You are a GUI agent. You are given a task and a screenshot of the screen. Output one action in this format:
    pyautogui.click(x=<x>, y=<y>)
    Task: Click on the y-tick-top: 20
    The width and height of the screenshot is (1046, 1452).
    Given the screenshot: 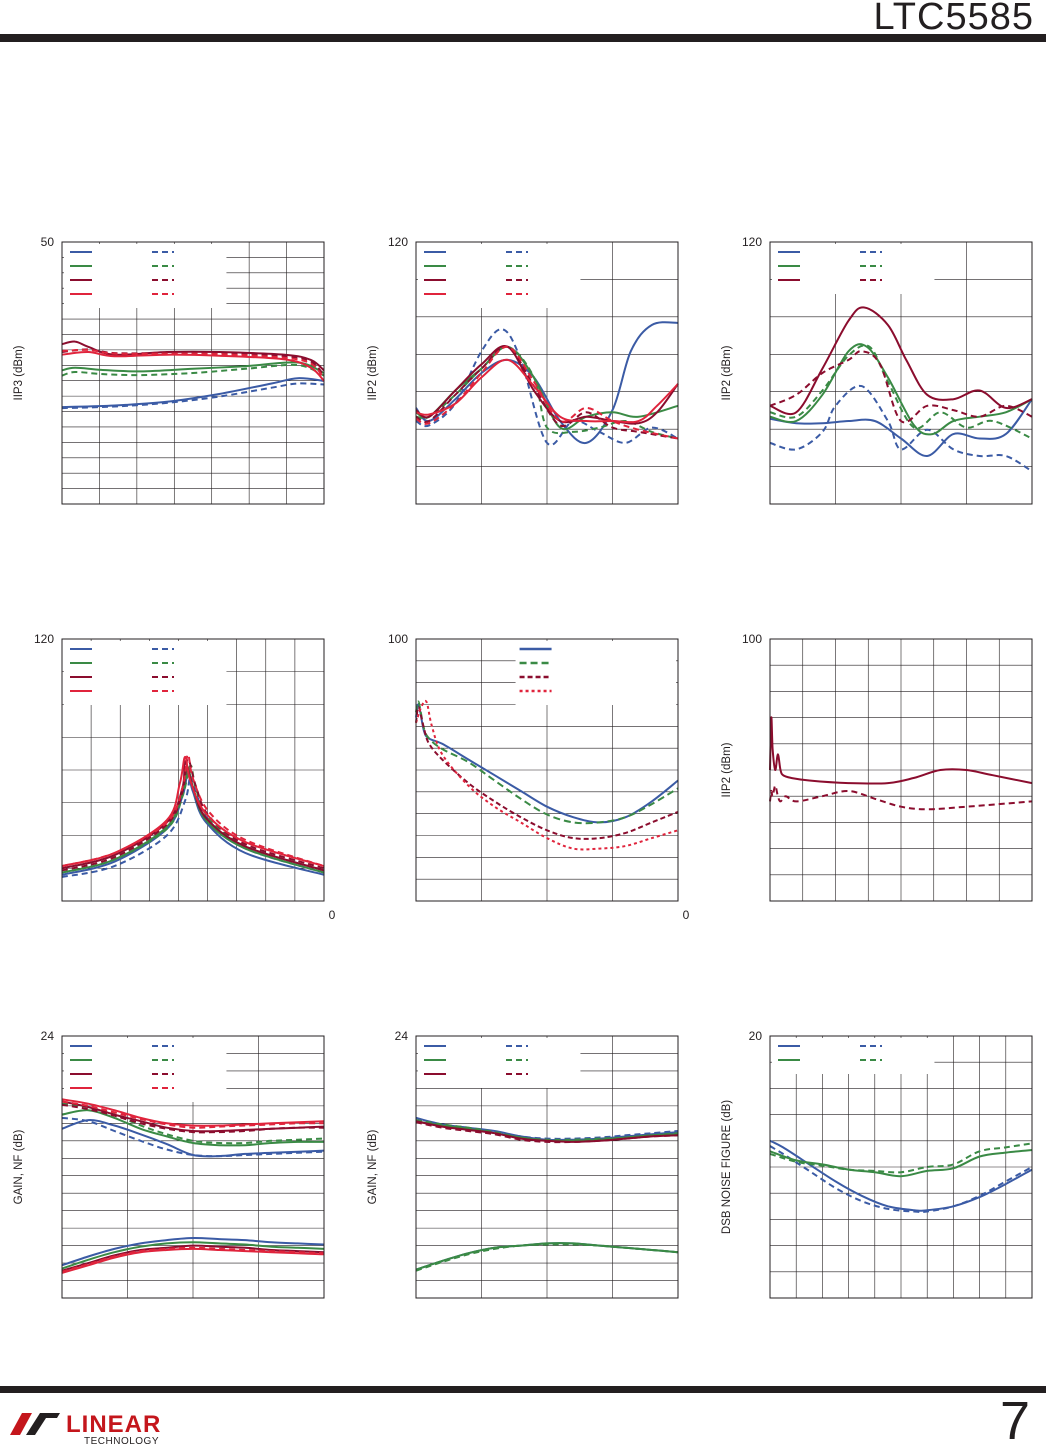 What is the action you would take?
    pyautogui.click(x=756, y=1036)
    